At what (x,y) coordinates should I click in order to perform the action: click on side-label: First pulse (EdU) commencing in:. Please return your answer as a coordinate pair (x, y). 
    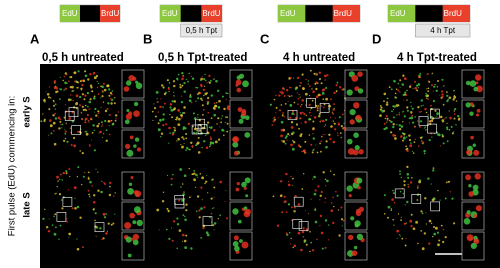
    Looking at the image, I should click on (12, 166).